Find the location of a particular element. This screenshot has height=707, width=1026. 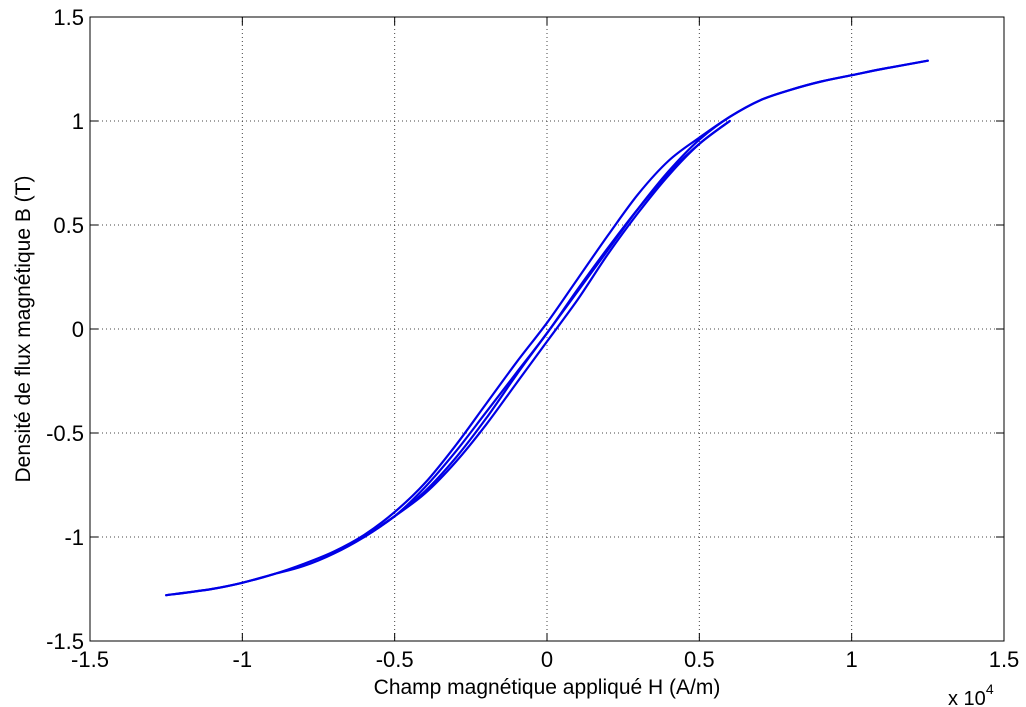

y-tick-label: 1.5 is located at coordinates (68, 17).